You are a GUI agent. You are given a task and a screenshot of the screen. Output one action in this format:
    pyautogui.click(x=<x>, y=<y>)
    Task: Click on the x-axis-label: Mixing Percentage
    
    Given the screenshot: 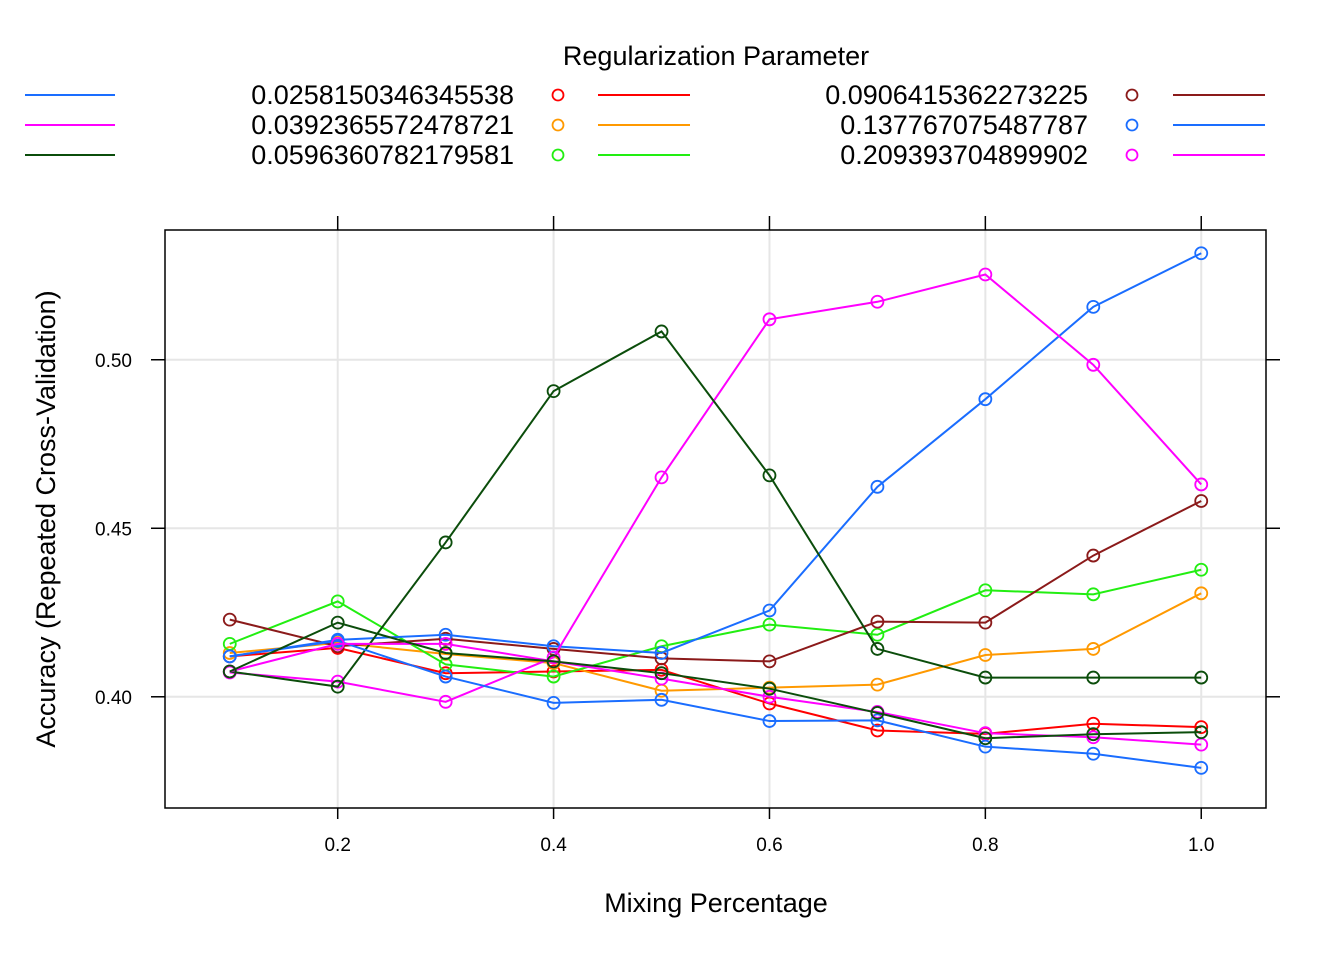 What is the action you would take?
    pyautogui.click(x=716, y=903)
    